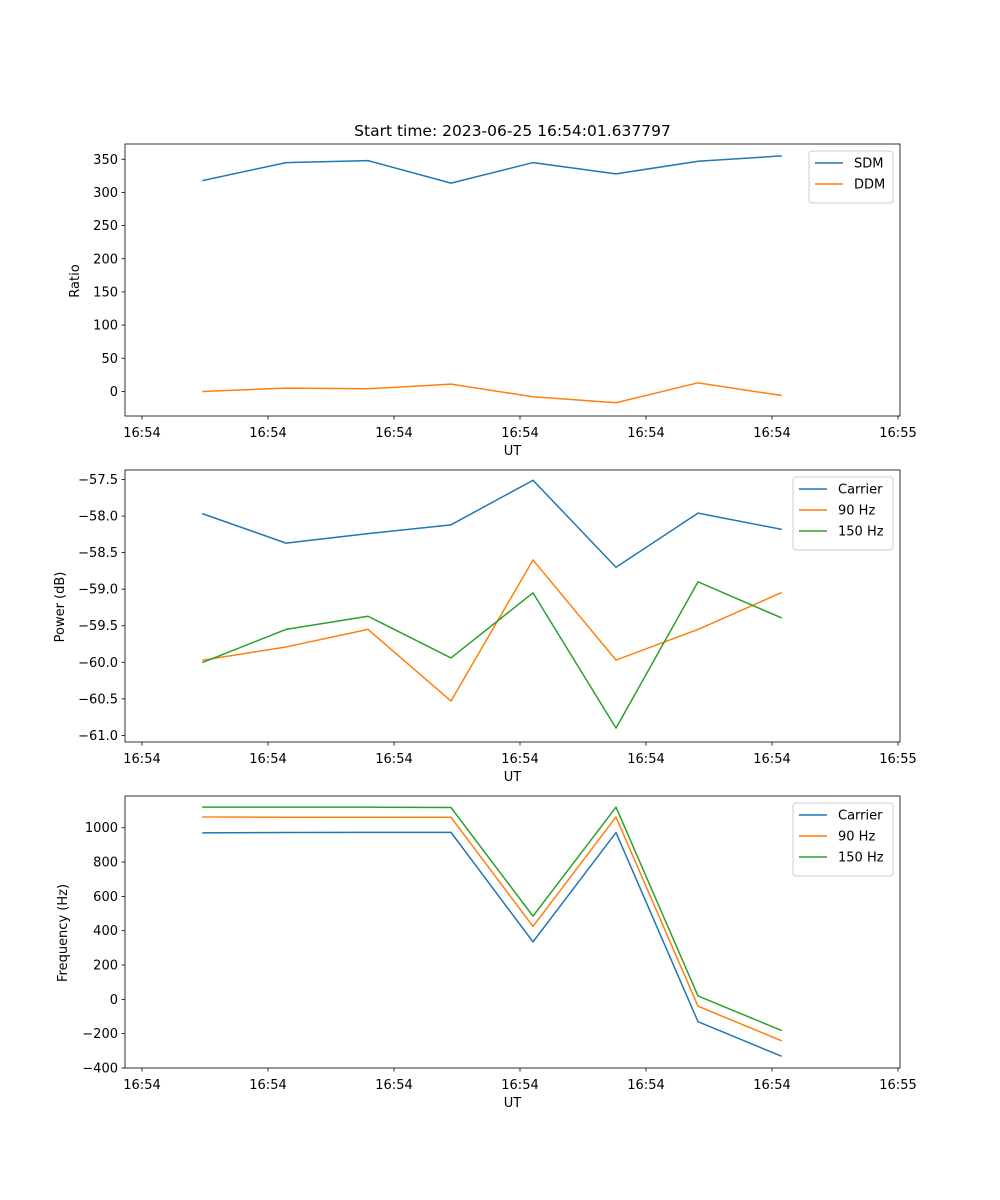 Image resolution: width=1000 pixels, height=1200 pixels. What do you see at coordinates (98, 699) in the screenshot?
I see `y-tick-label: −60.5` at bounding box center [98, 699].